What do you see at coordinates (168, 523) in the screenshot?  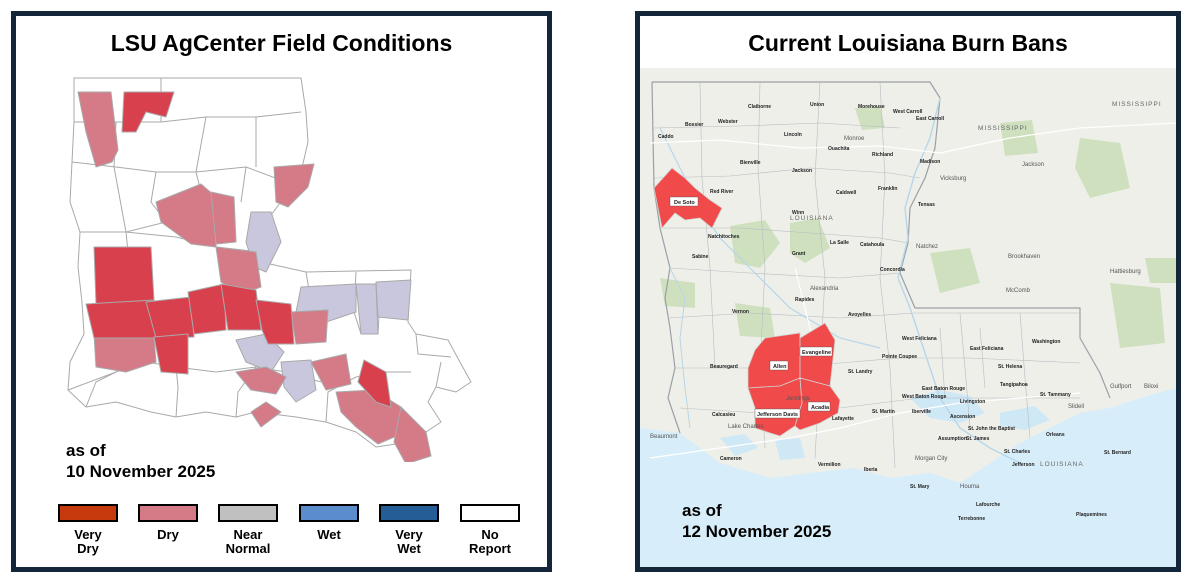 I see `legend-item-dry: Dry` at bounding box center [168, 523].